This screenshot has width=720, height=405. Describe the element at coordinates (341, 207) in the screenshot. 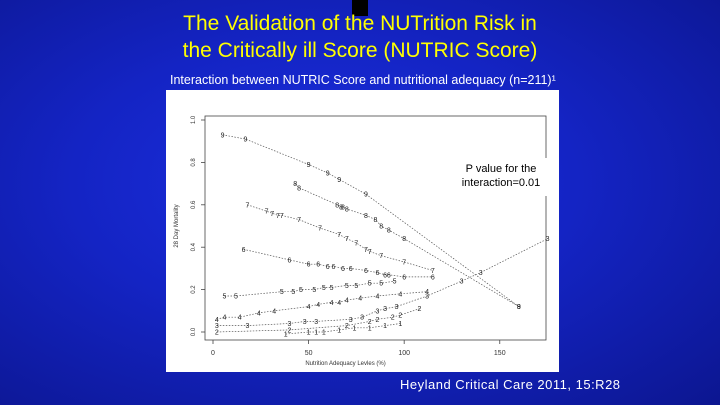

I see `data-point-8-3: 8` at that location.